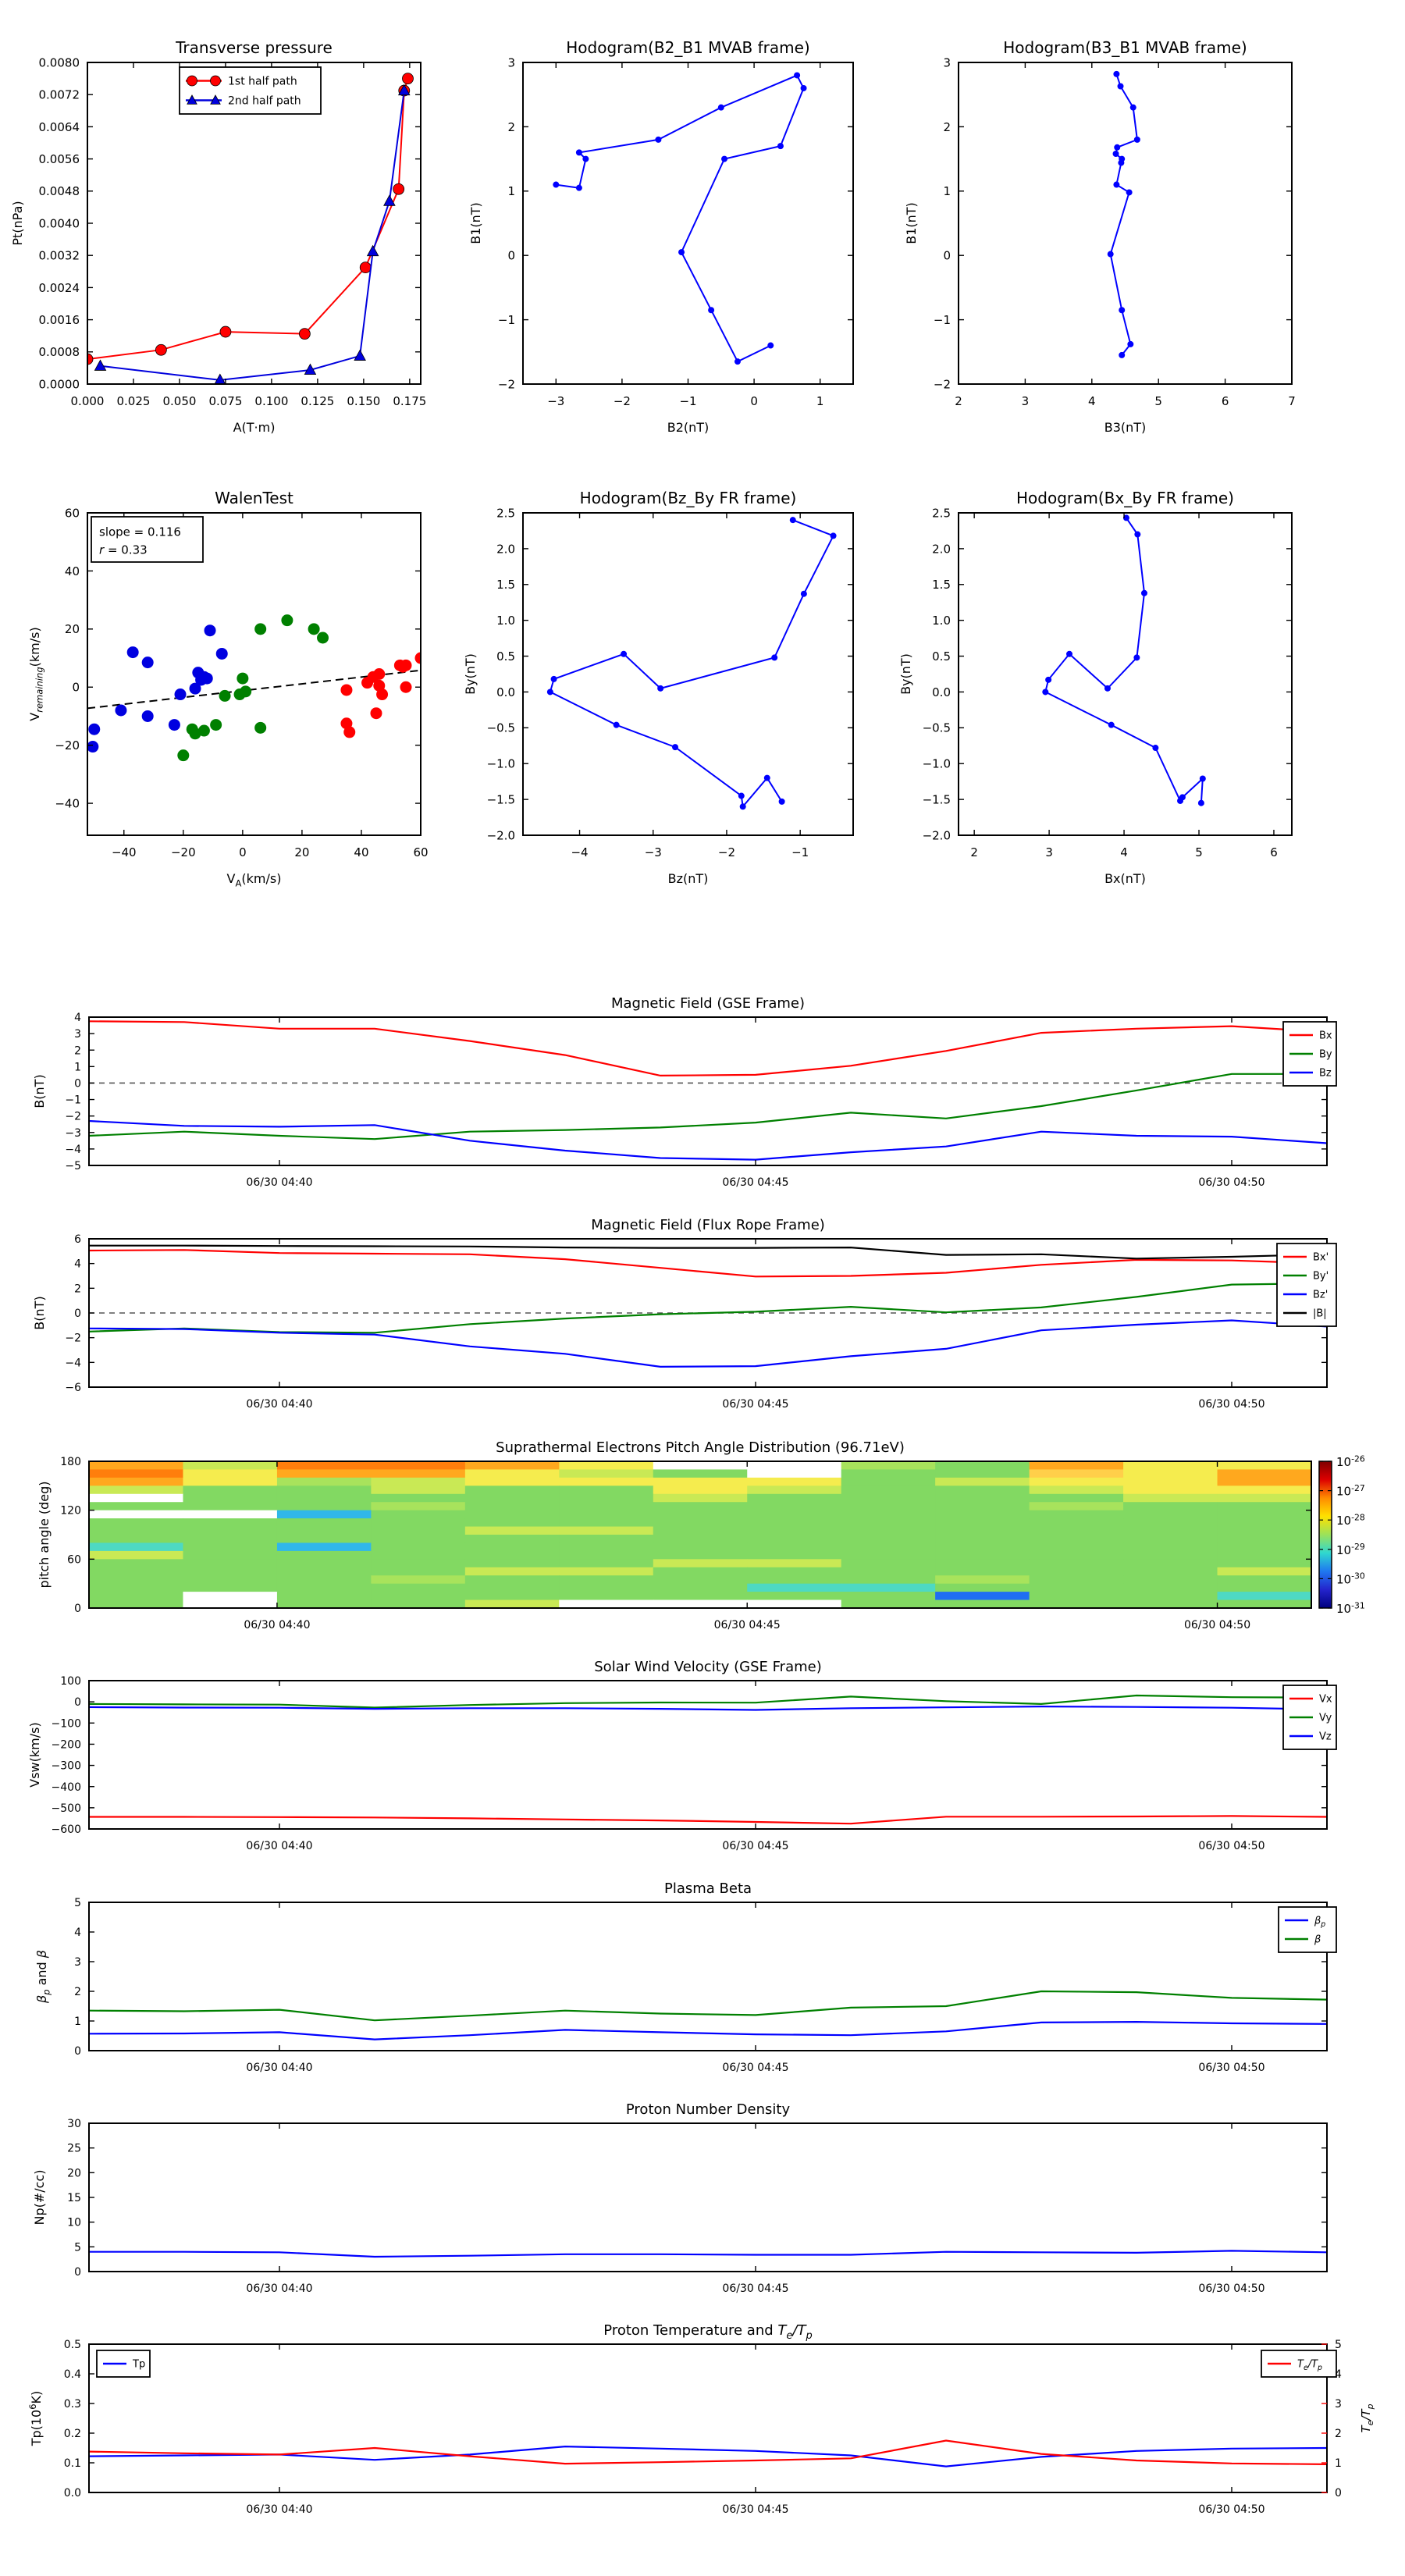 Image resolution: width=1405 pixels, height=2576 pixels. Describe the element at coordinates (262, 82) in the screenshot. I see `legend-label: 1st half path` at that location.